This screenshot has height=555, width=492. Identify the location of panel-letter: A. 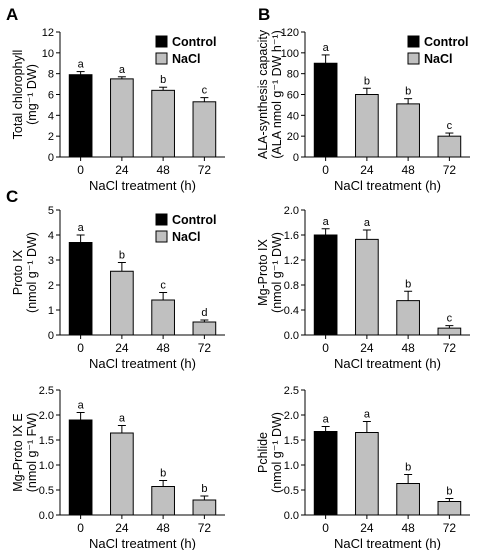
(12, 14).